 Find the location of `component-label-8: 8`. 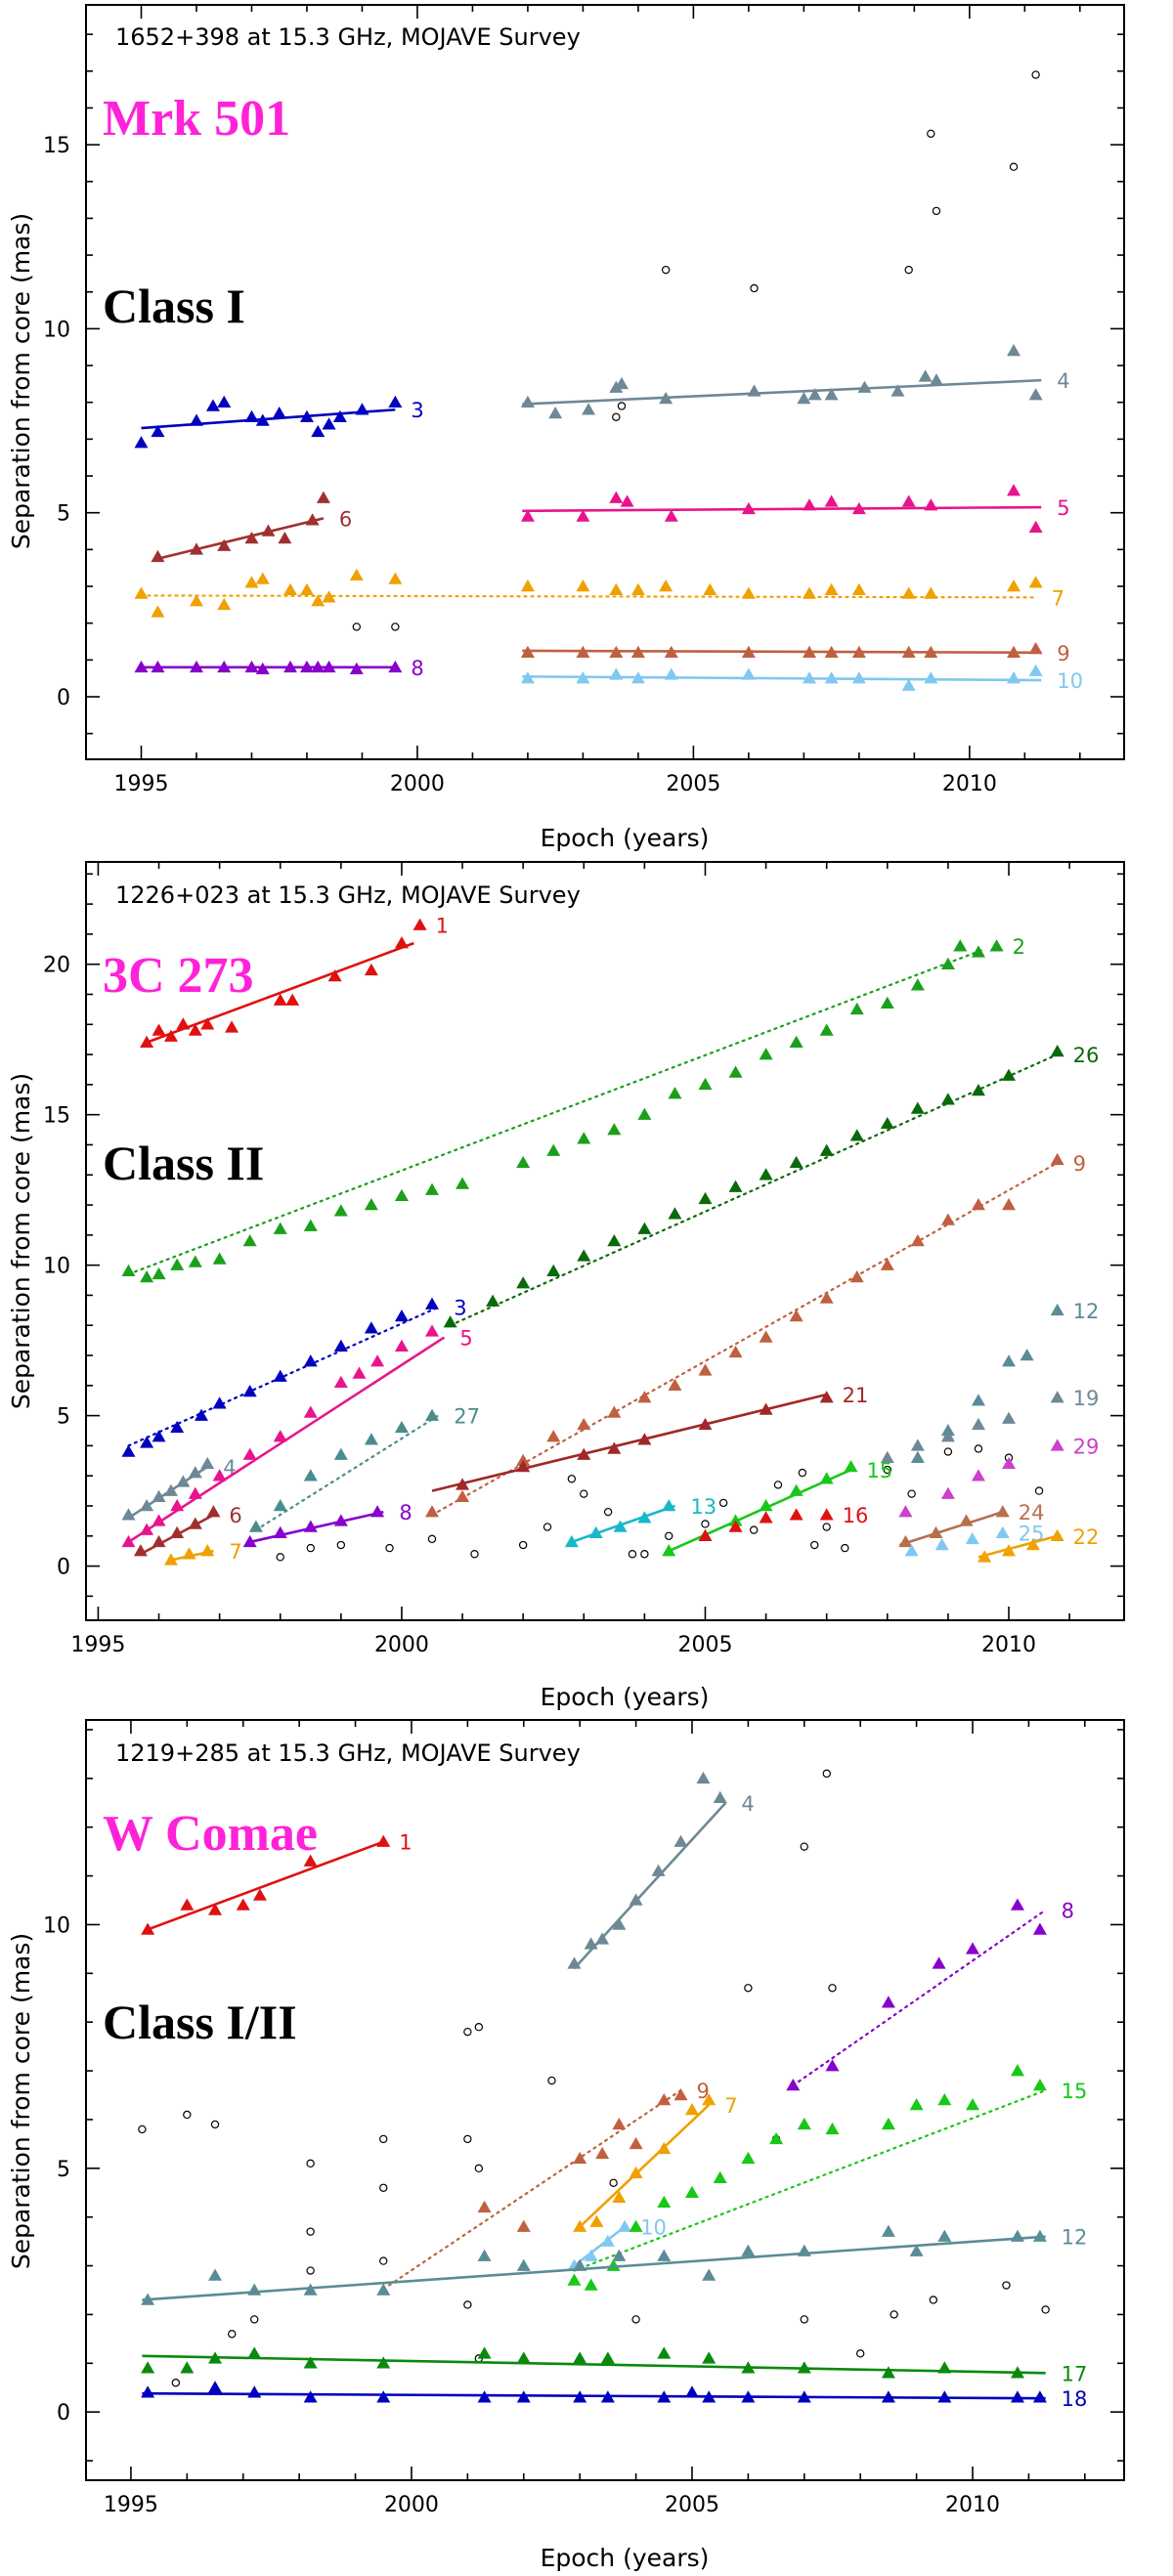

component-label-8: 8 is located at coordinates (1068, 1912).